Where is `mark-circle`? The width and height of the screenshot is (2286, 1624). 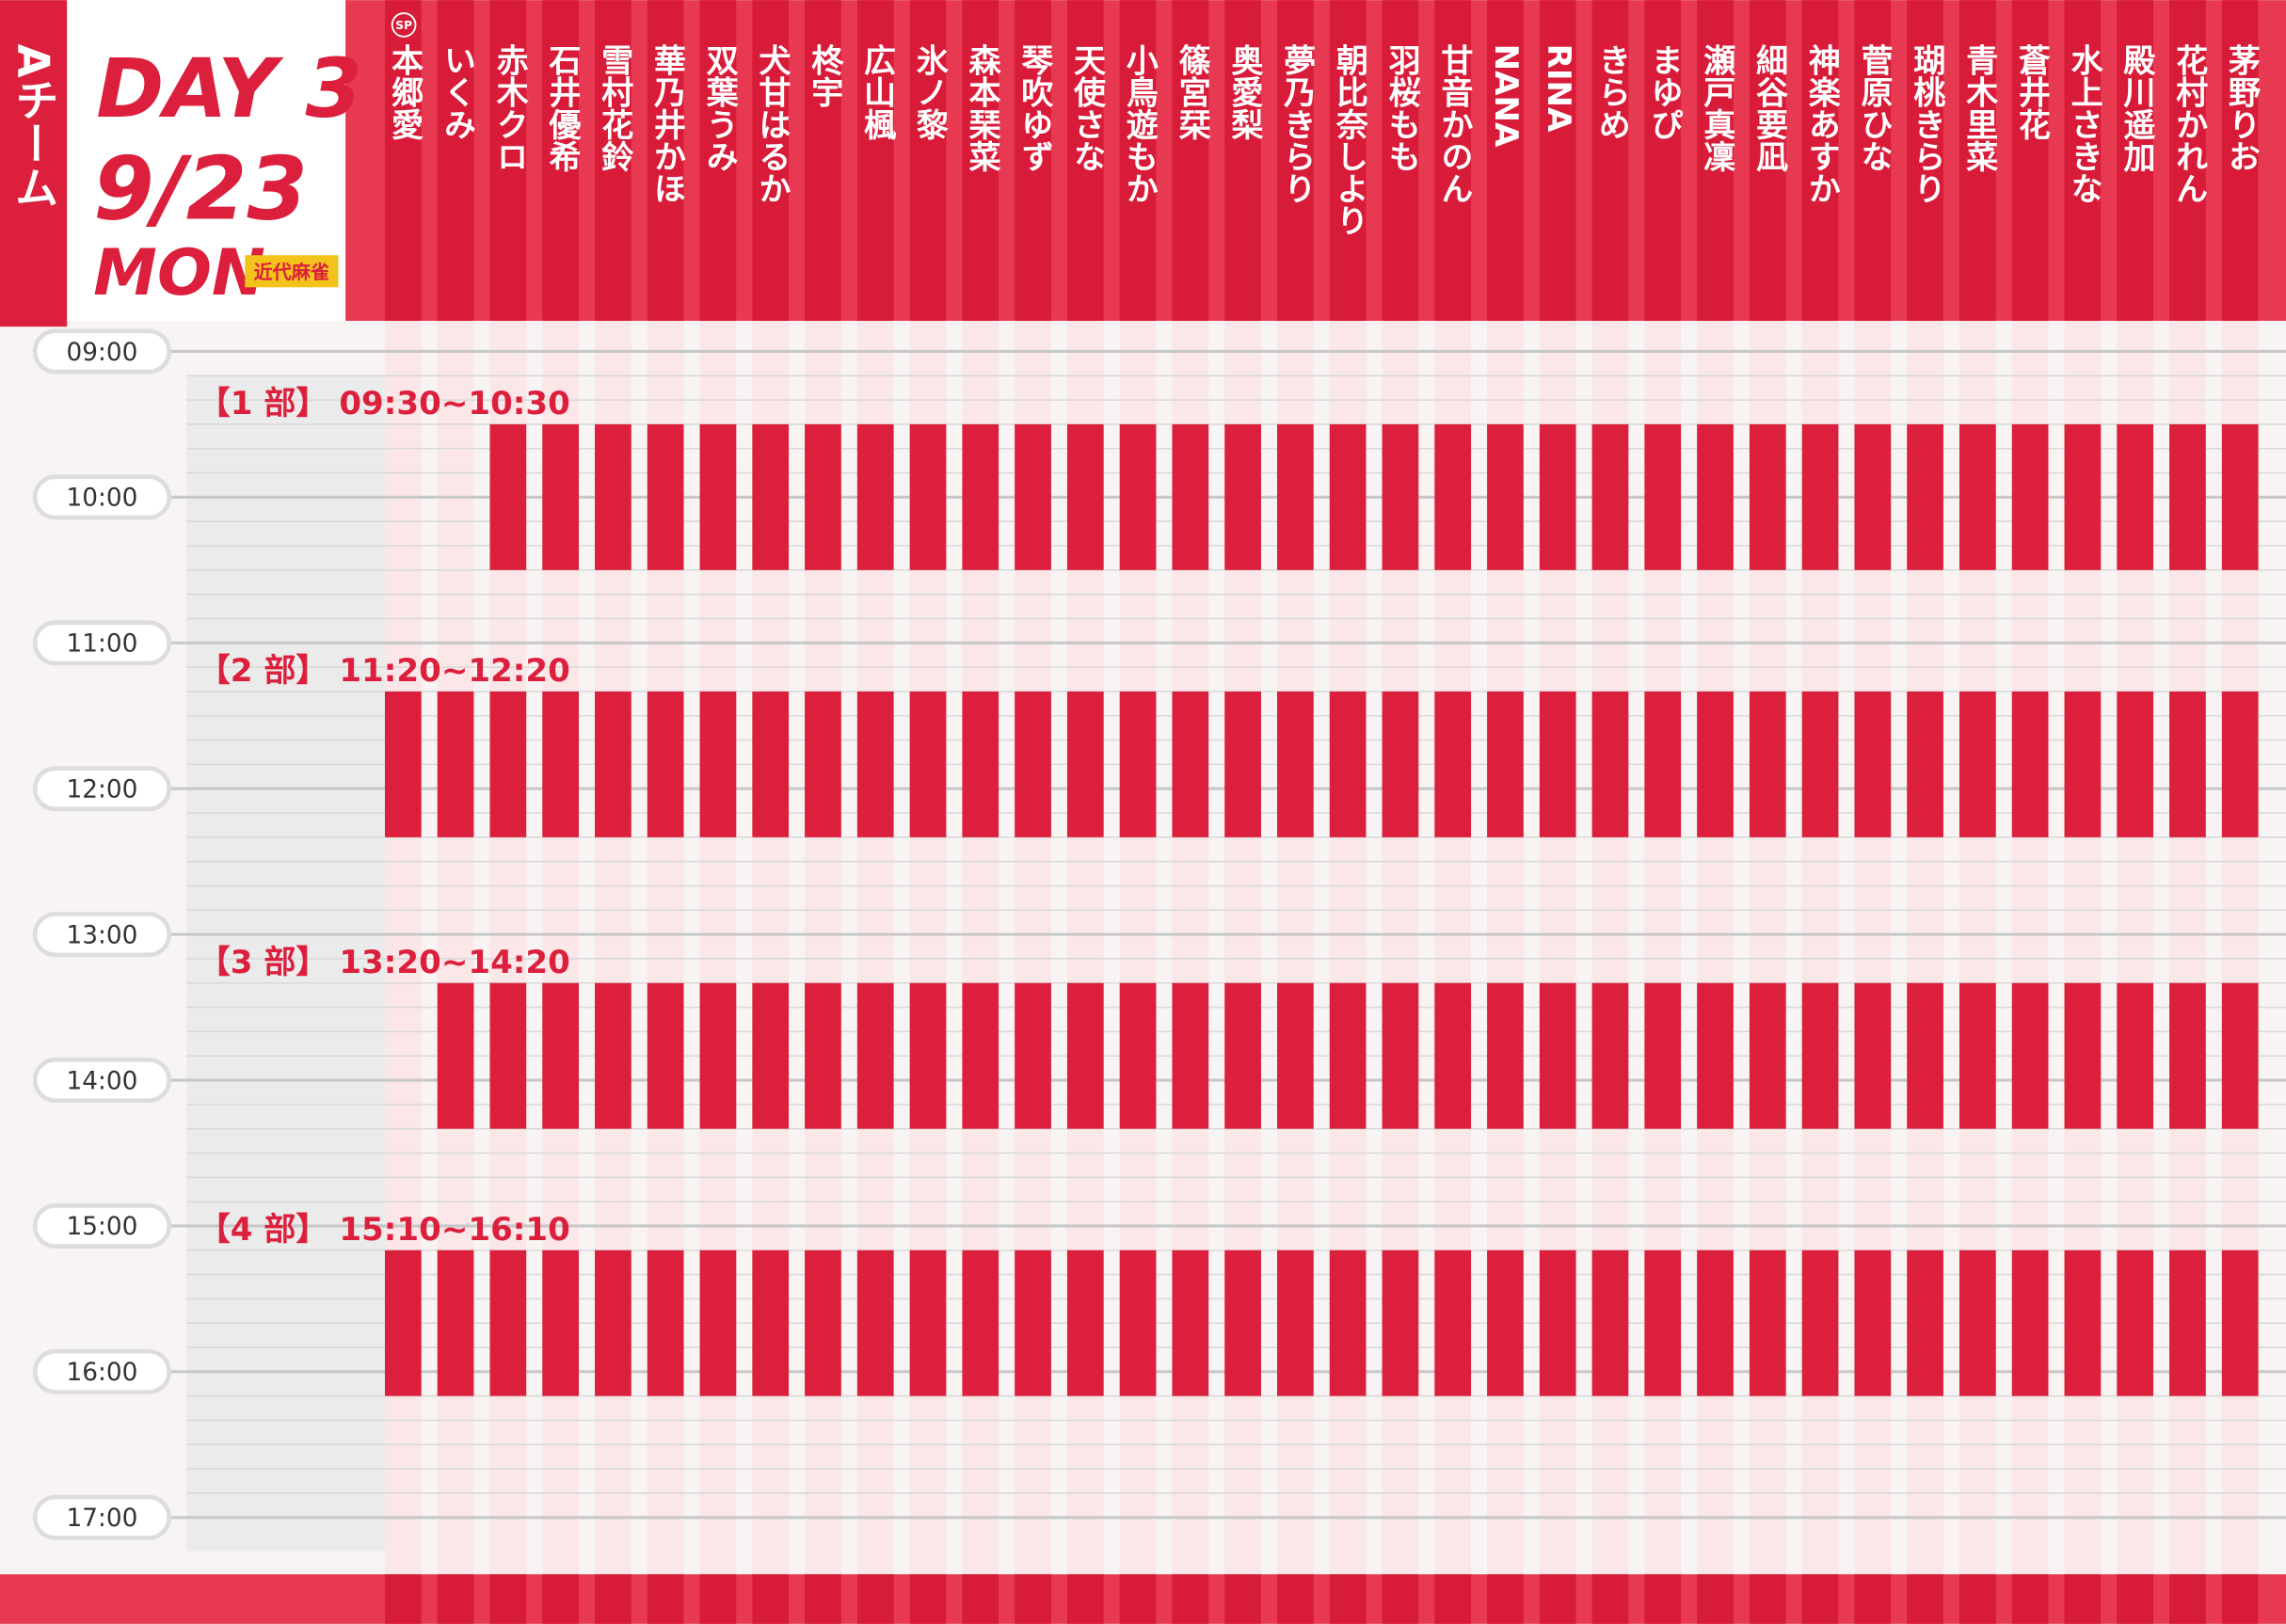 mark-circle is located at coordinates (404, 25).